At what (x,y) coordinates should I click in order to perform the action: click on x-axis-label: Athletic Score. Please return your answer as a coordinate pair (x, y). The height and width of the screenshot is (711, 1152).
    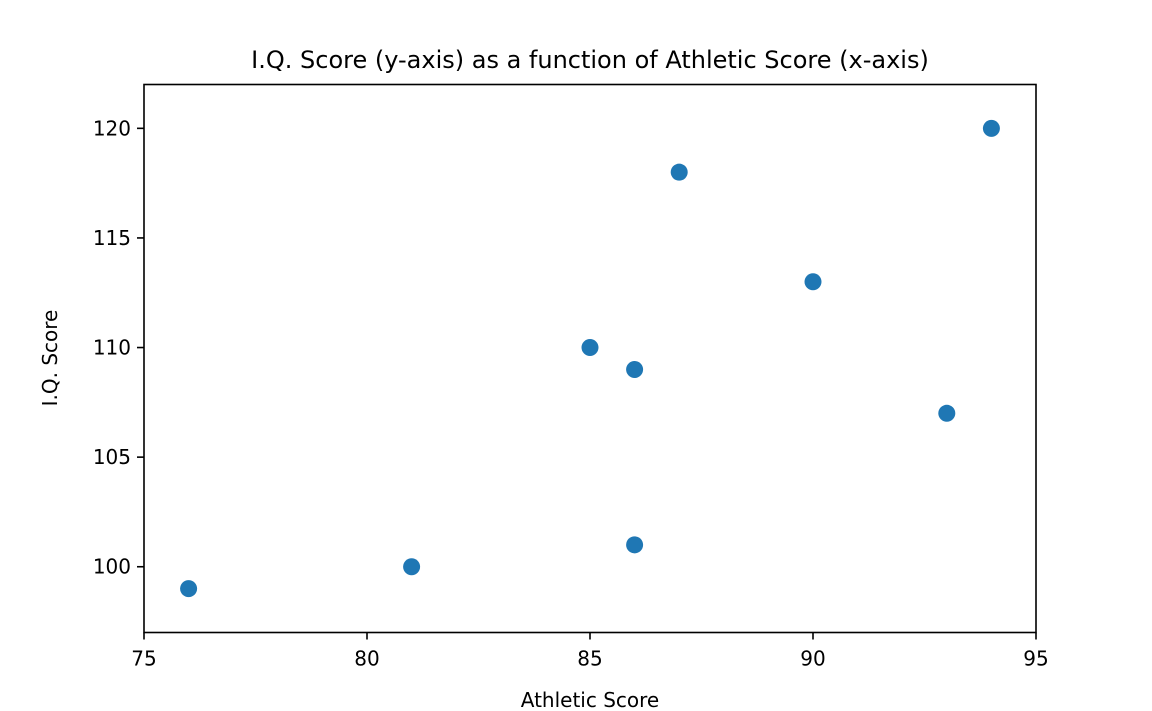
    Looking at the image, I should click on (590, 699).